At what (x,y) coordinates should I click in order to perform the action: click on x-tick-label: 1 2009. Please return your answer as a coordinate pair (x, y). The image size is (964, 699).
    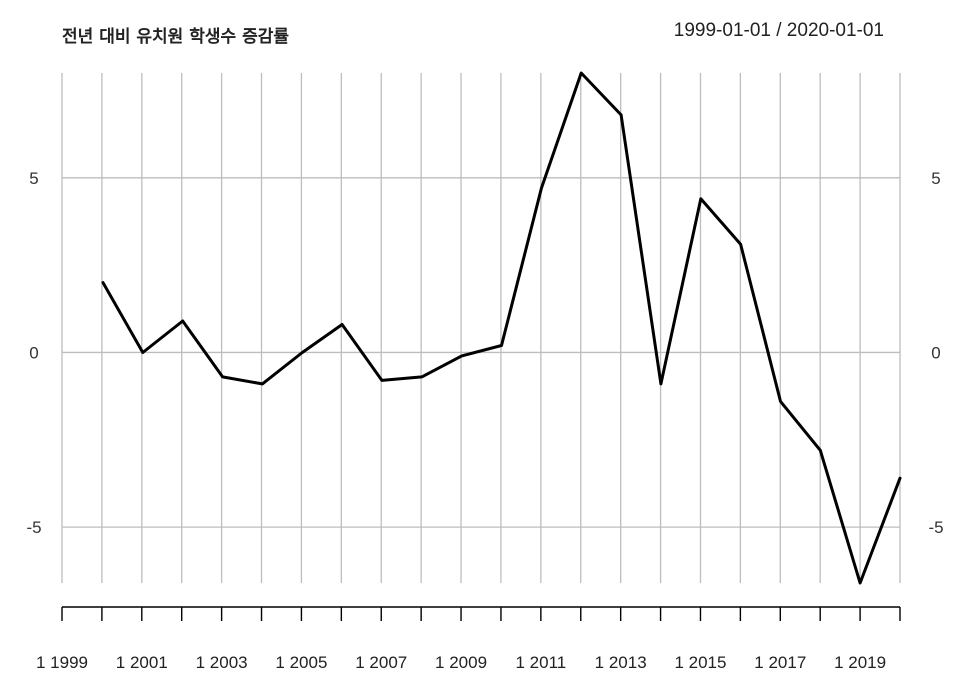
    Looking at the image, I should click on (461, 662).